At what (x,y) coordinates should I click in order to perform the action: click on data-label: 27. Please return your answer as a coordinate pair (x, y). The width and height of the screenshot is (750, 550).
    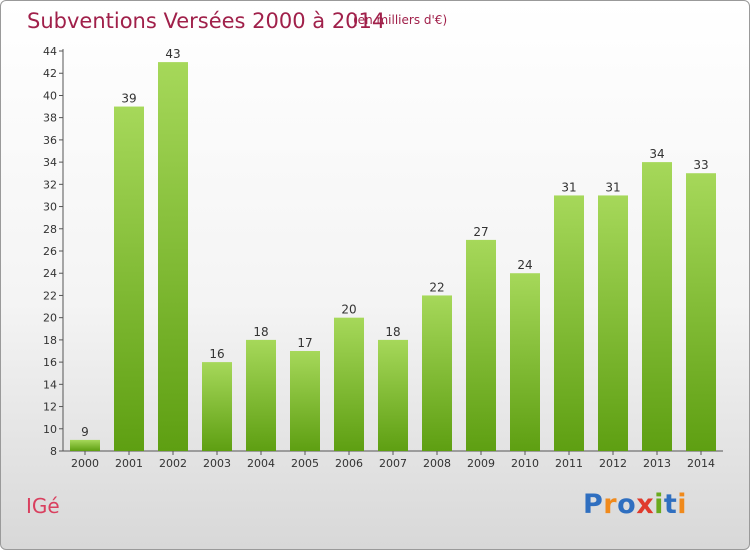
    Looking at the image, I should click on (480, 232).